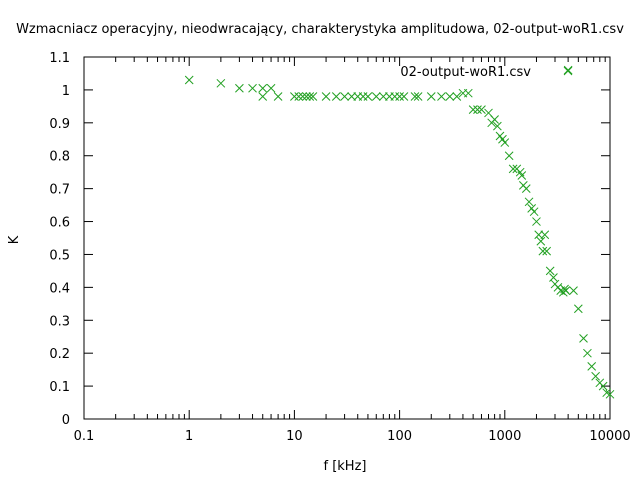 The image size is (640, 480). What do you see at coordinates (59, 288) in the screenshot?
I see `y-tick-label: 0.4` at bounding box center [59, 288].